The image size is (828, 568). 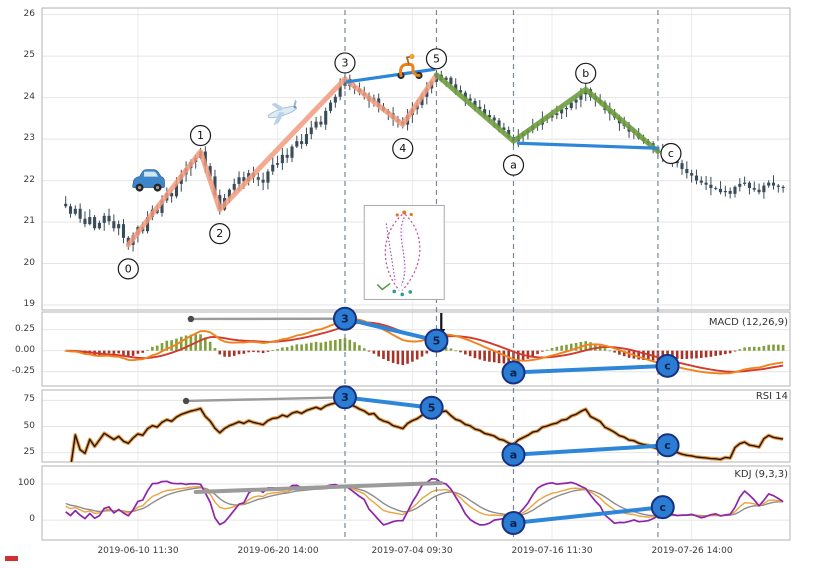 I want to click on y-tick-label: 22, so click(x=29, y=180).